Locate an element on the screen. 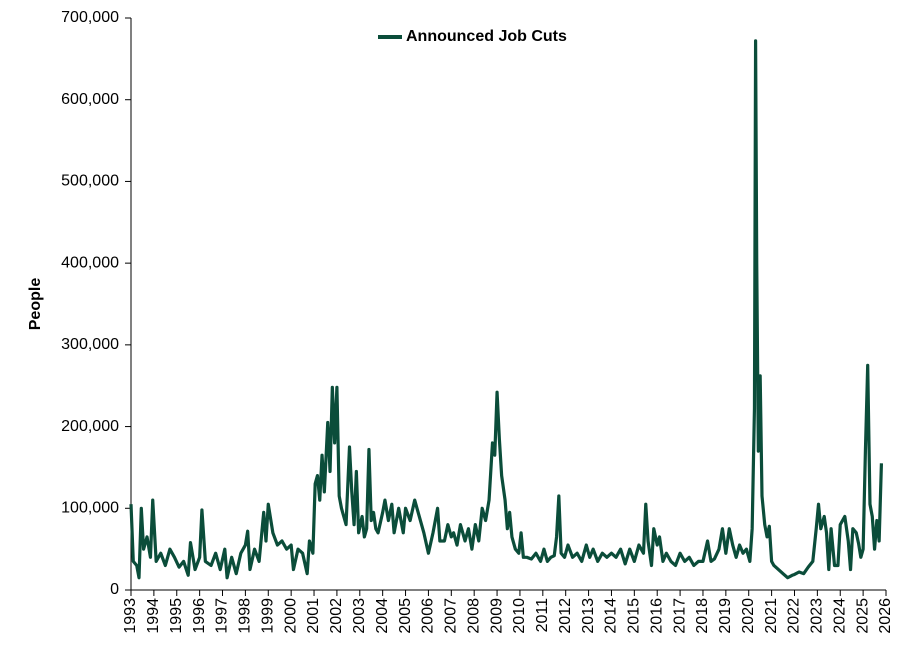 The width and height of the screenshot is (900, 654). x-tick-label: 2024 is located at coordinates (839, 616).